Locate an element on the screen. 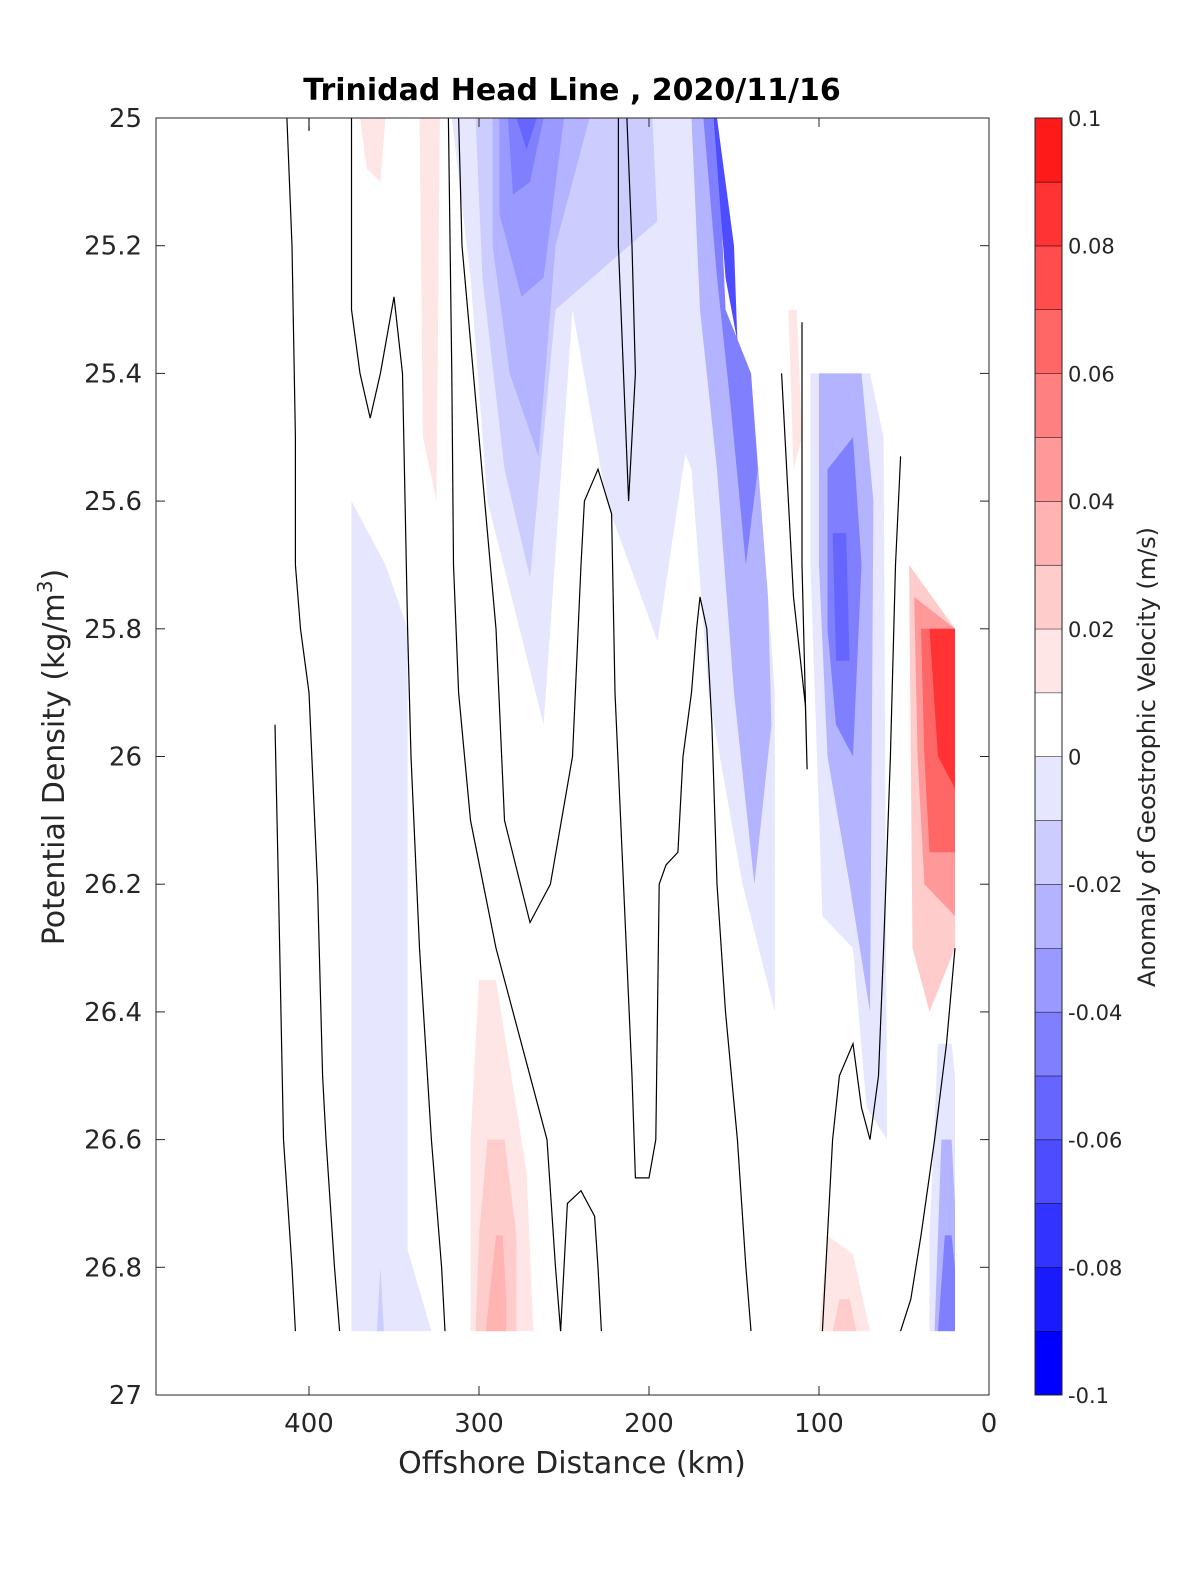  y-tick-label: 27 is located at coordinates (125, 1396).